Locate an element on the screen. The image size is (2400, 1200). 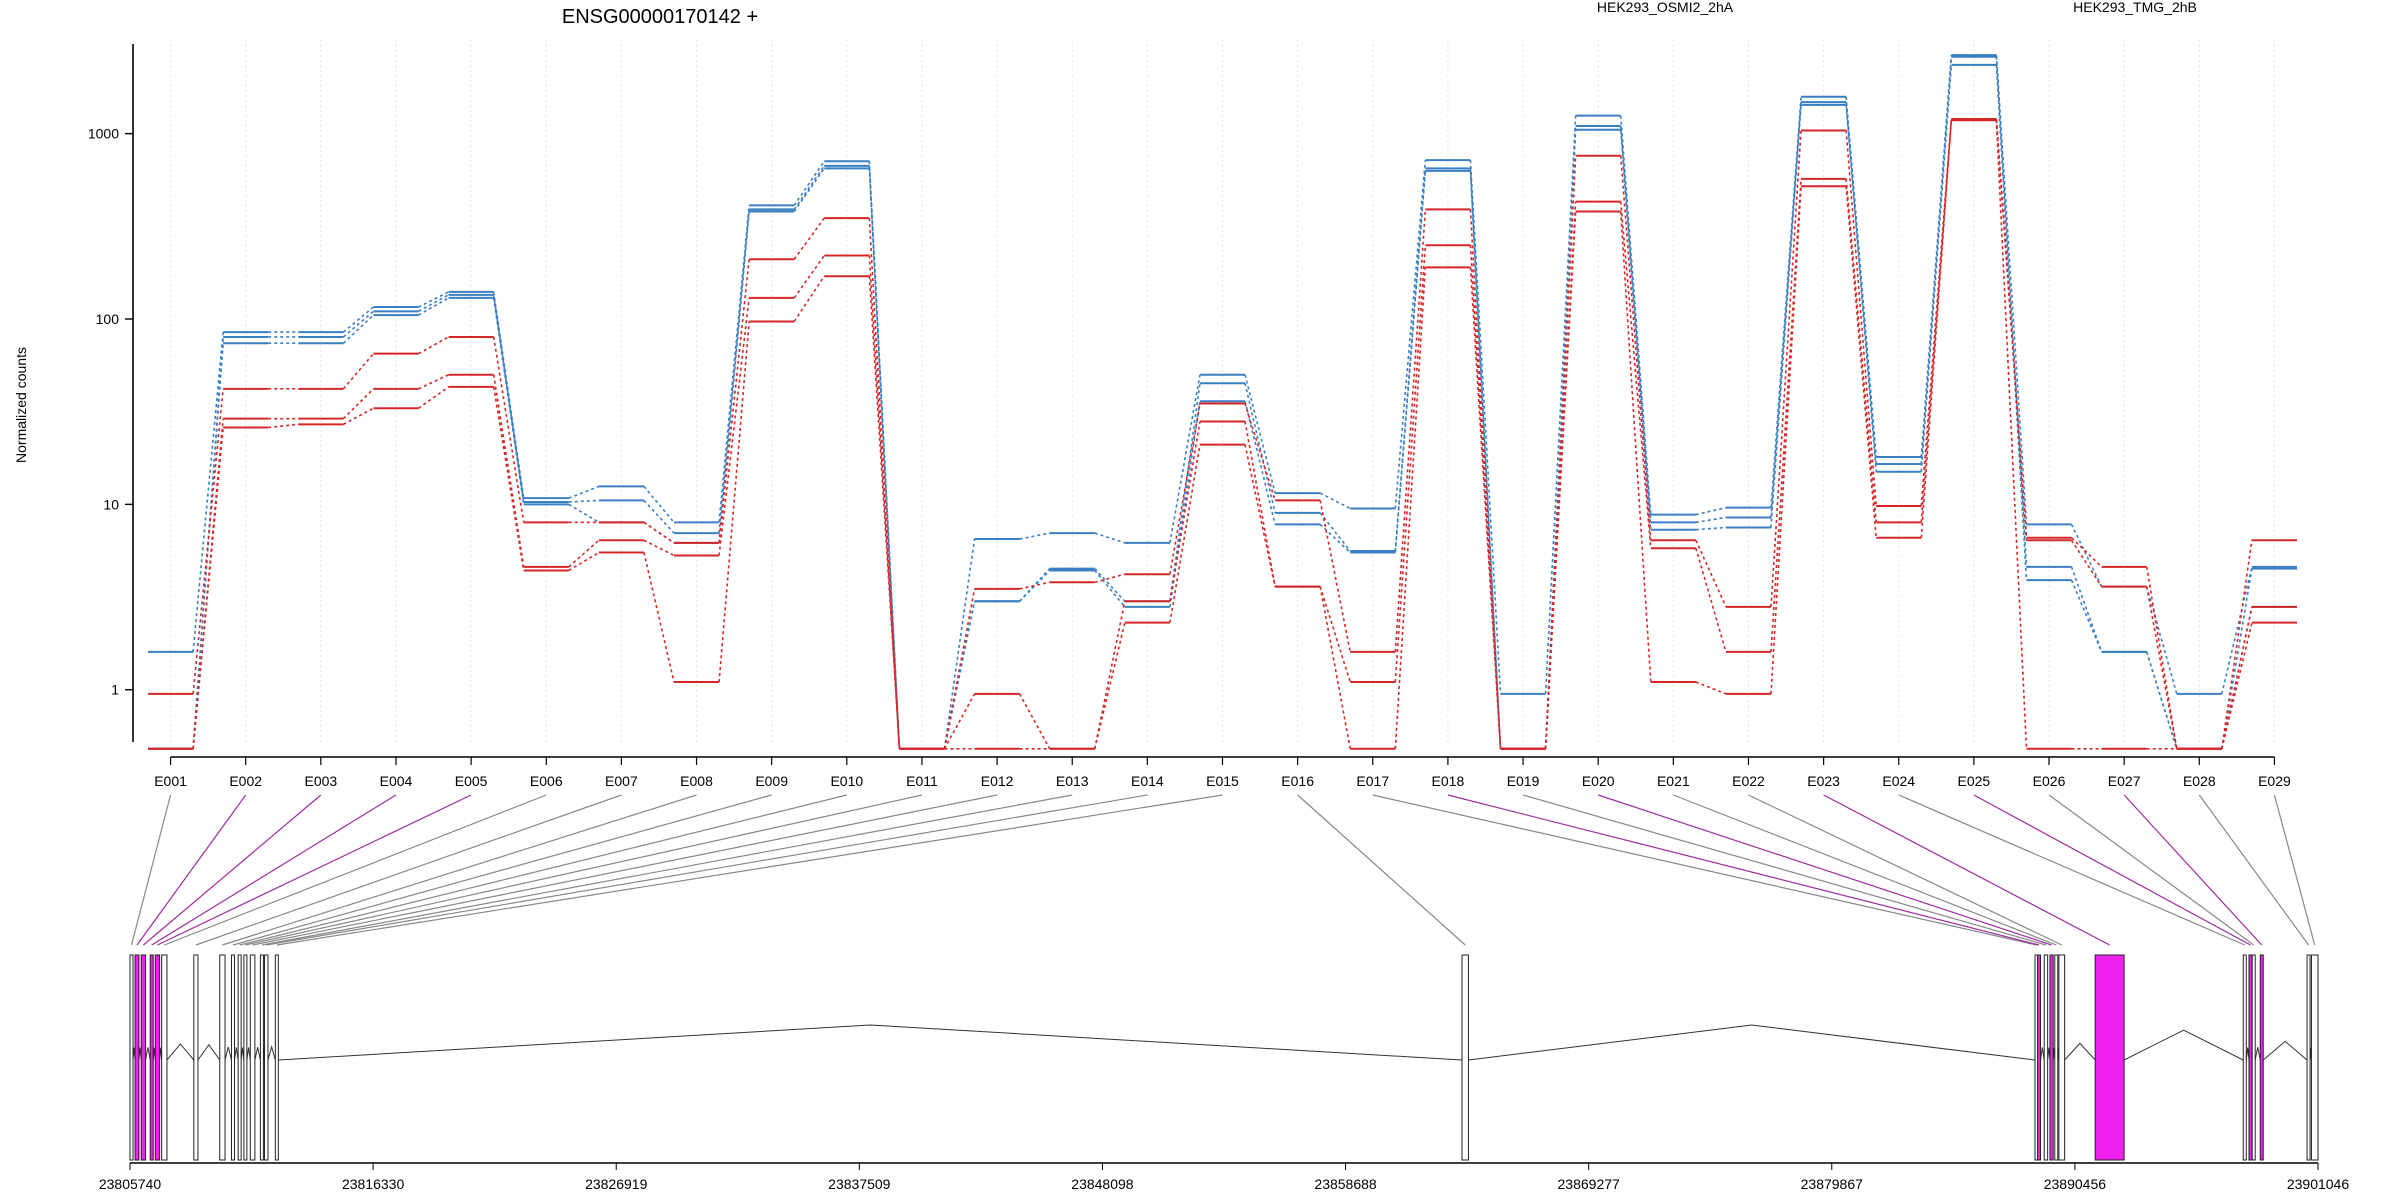
x-tick-label: E015 is located at coordinates (1222, 781).